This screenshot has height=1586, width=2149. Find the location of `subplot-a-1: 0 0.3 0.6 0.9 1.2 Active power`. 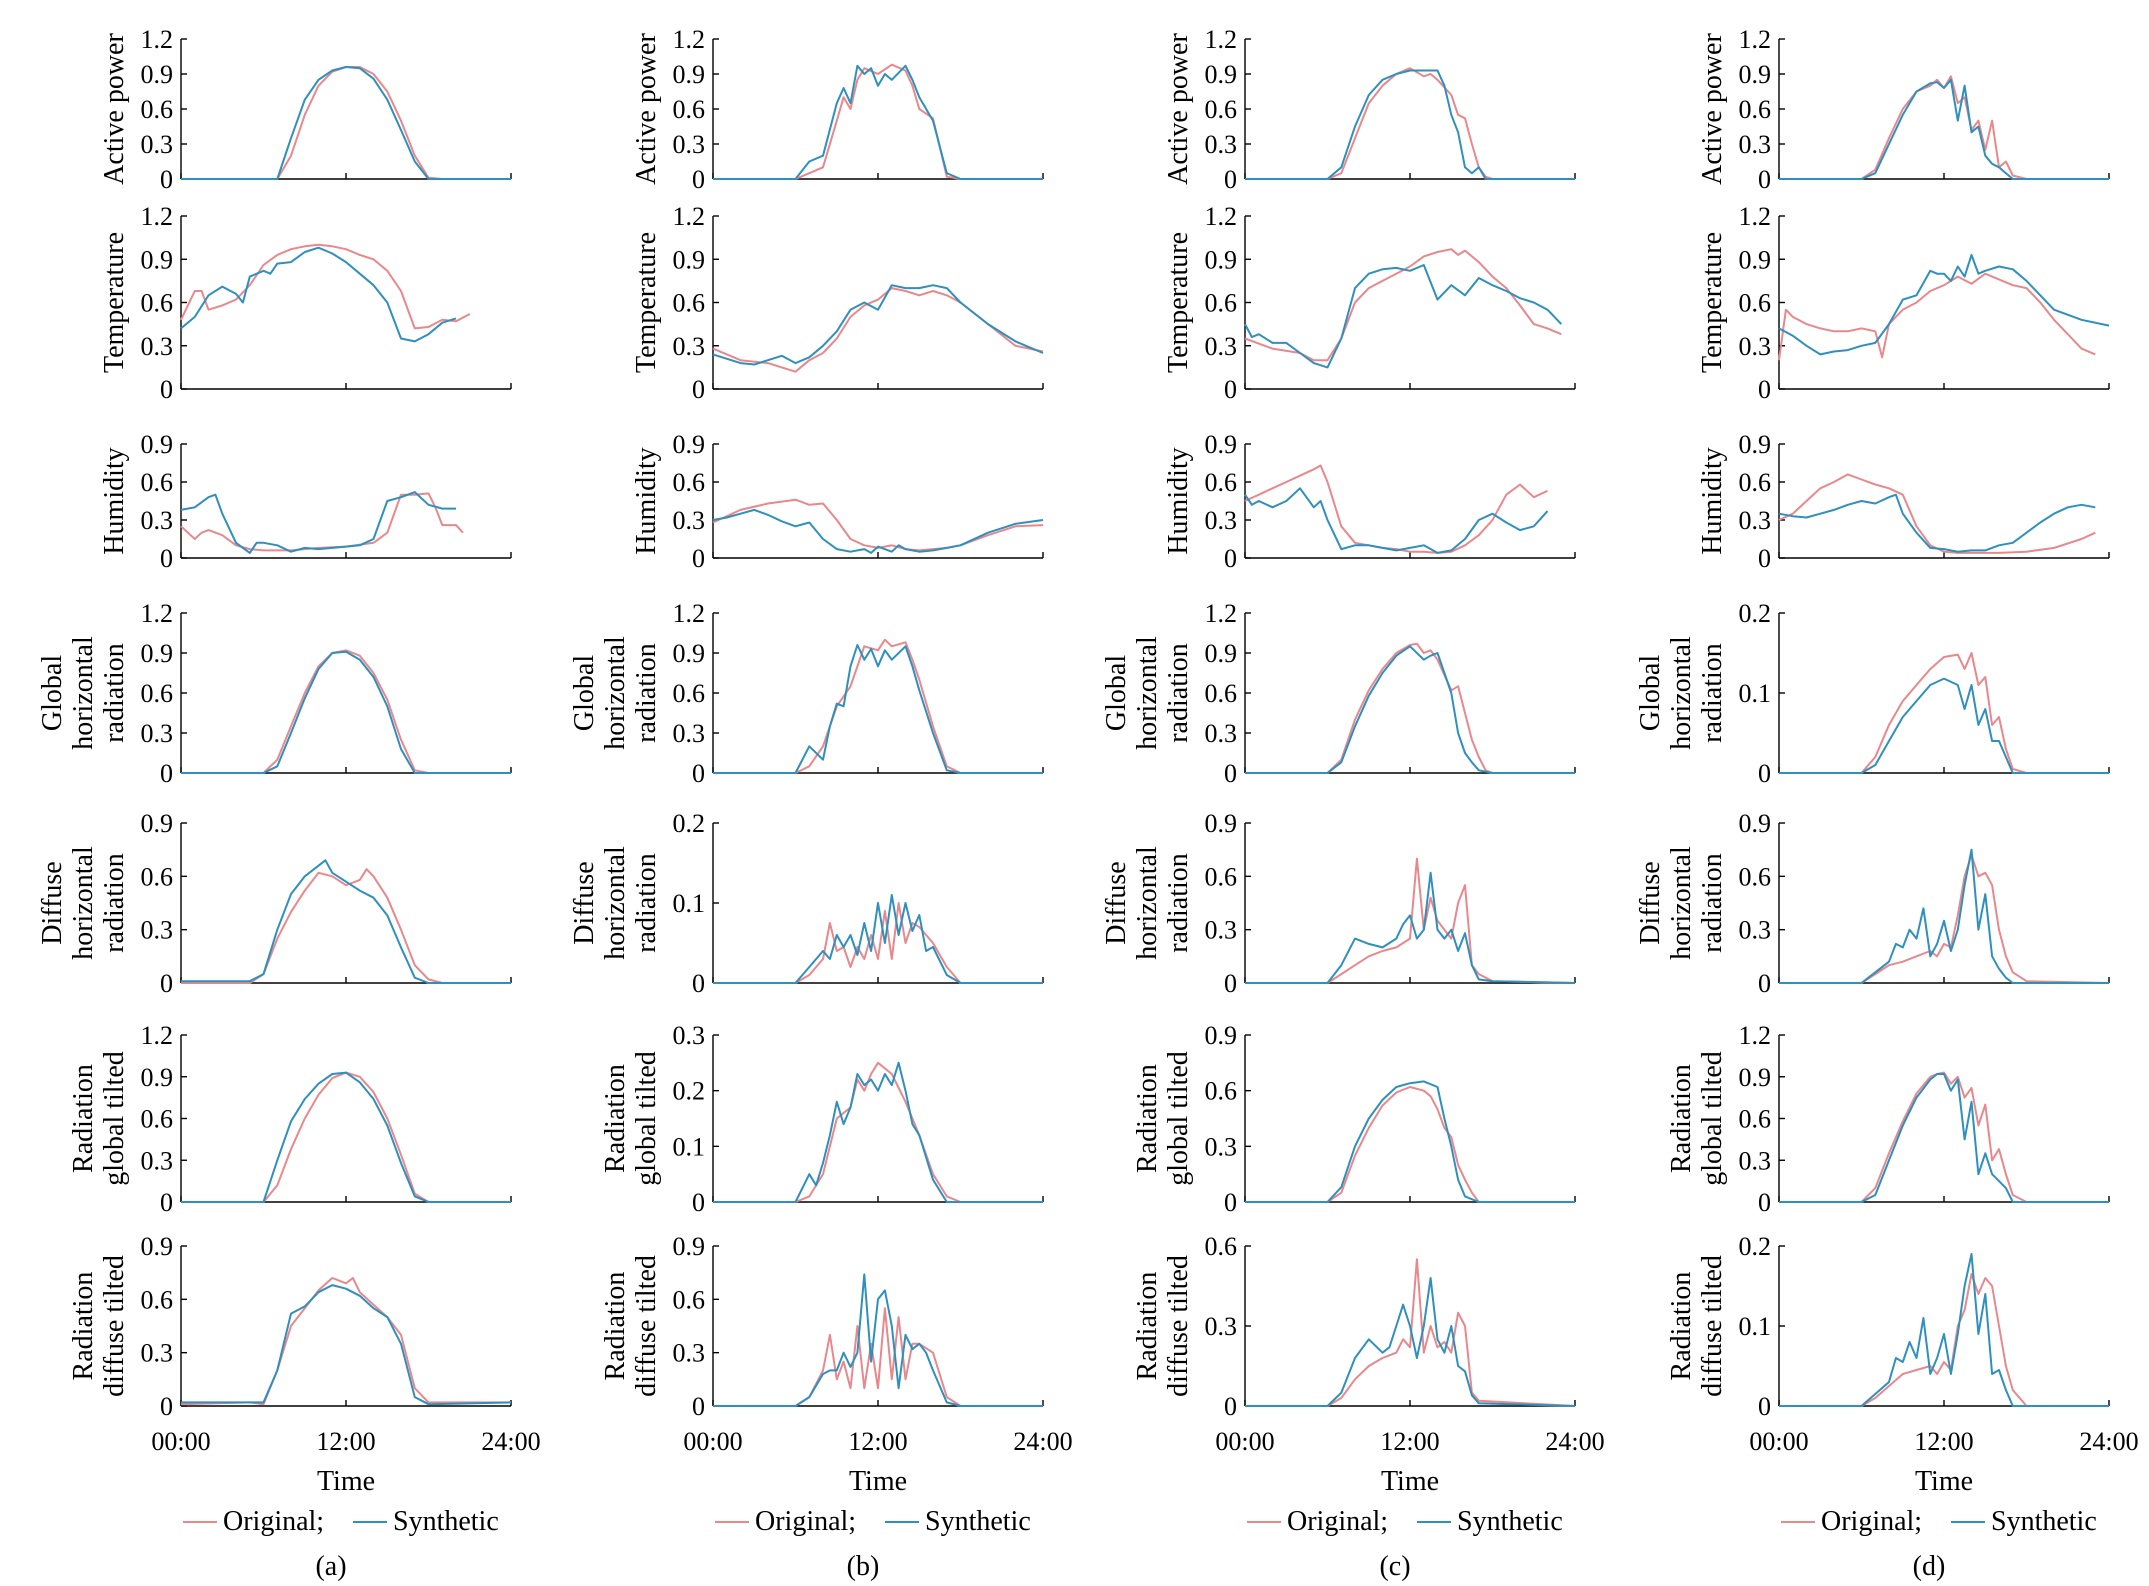

subplot-a-1: 0 0.3 0.6 0.9 1.2 Active power is located at coordinates (305, 109).